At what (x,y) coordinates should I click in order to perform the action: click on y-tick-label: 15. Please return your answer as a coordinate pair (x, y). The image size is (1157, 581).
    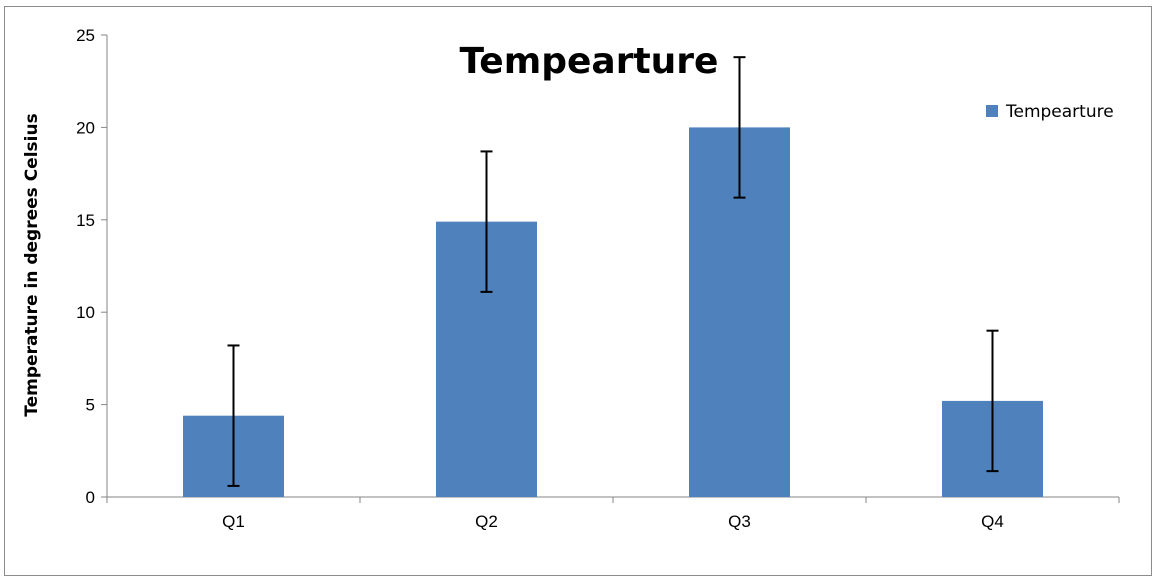
    Looking at the image, I should click on (85, 220).